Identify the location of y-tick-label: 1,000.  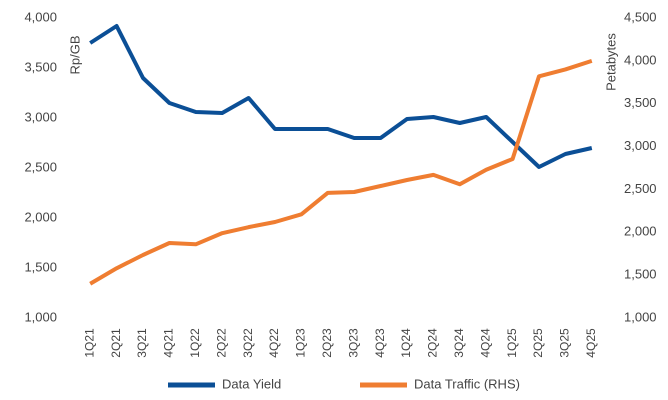
(40, 316).